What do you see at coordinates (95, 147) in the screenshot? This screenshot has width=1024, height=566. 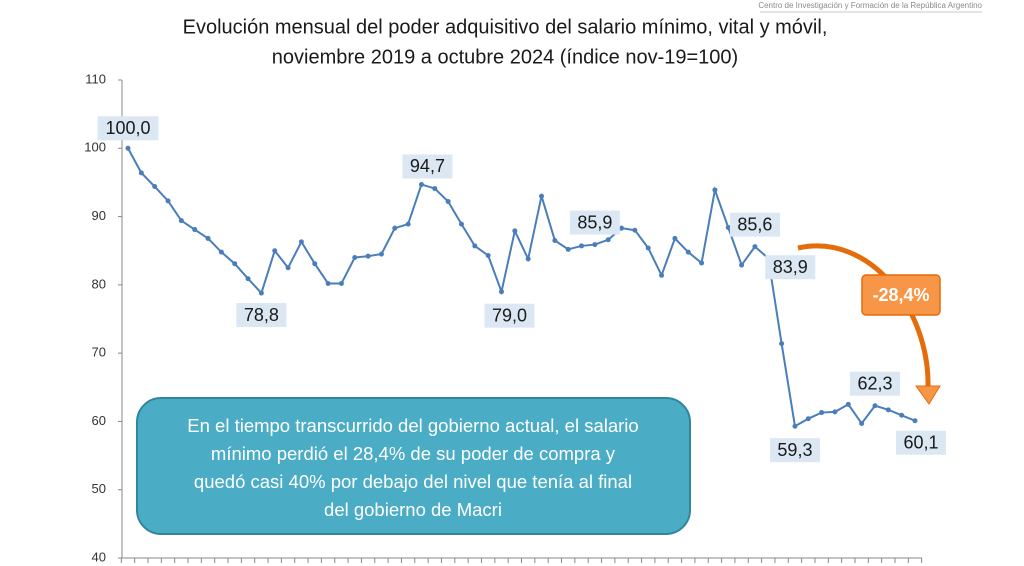 I see `y-tick-label: 100` at bounding box center [95, 147].